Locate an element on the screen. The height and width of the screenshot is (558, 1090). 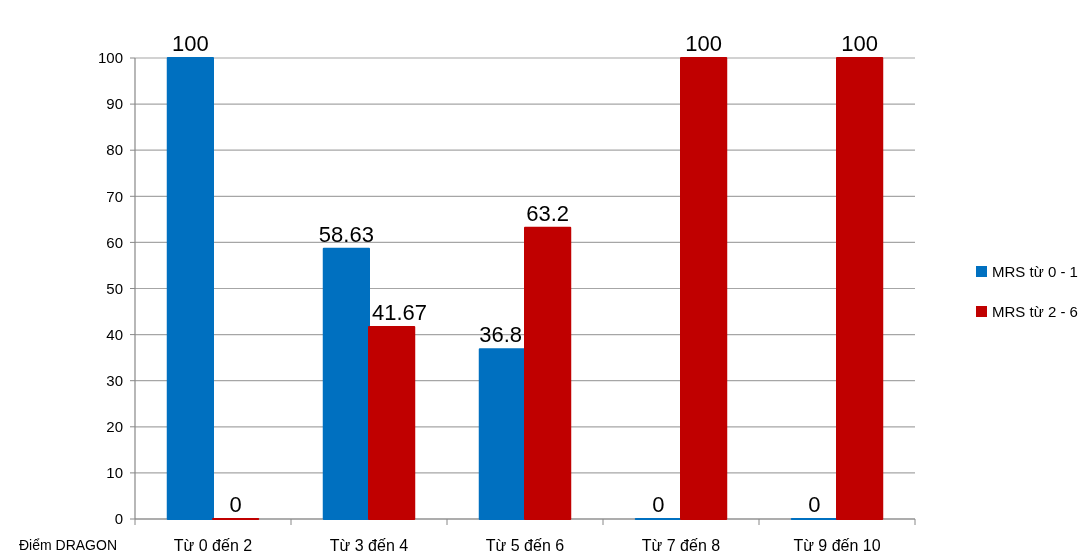
y-tick-label: 100 is located at coordinates (110, 58).